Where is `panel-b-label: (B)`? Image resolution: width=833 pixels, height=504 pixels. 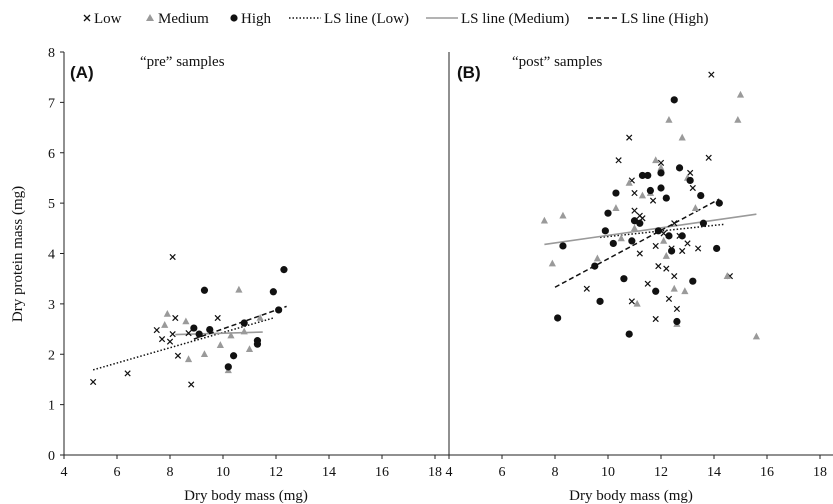
panel-b-label: (B) is located at coordinates (469, 72).